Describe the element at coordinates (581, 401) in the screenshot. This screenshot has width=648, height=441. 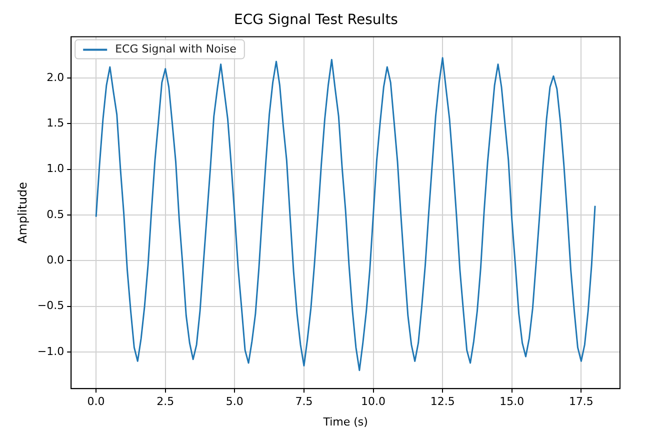
I see `x-tick-label: 17.5` at that location.